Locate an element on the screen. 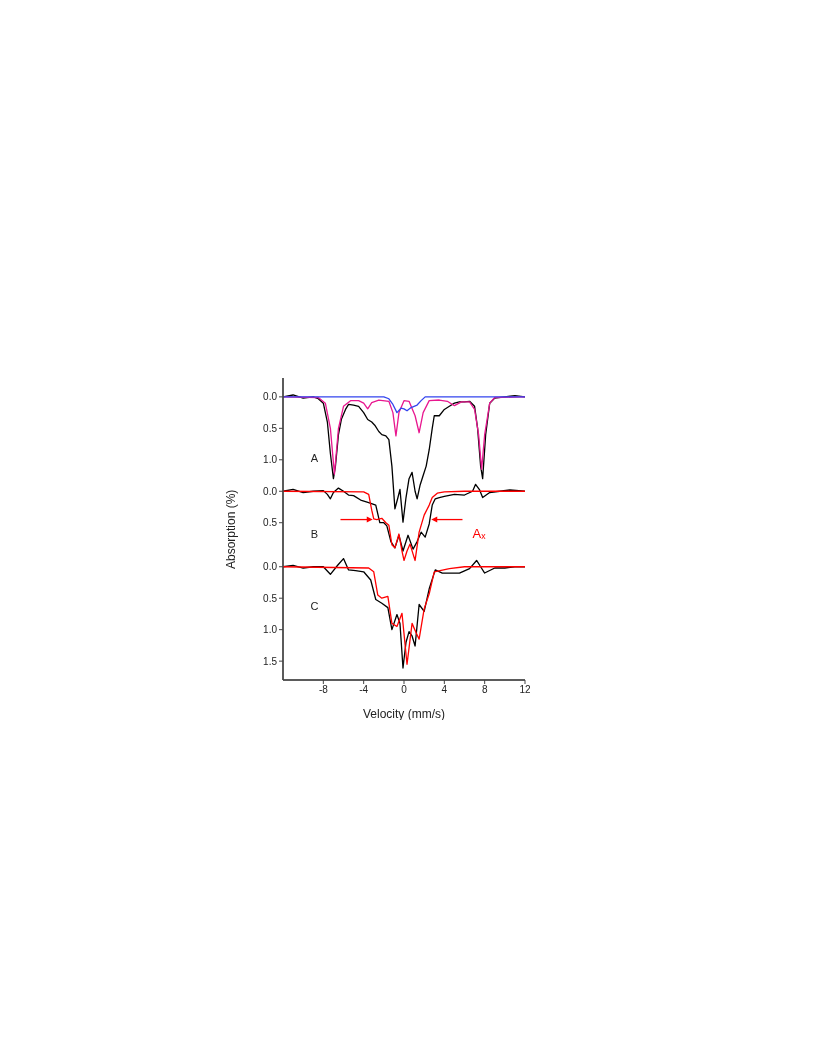 The height and width of the screenshot is (1056, 816). annotation: A is located at coordinates (314, 458).